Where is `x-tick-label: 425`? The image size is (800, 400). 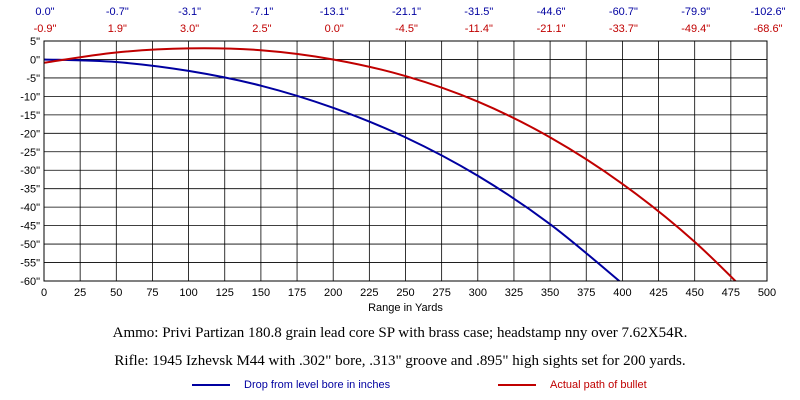 x-tick-label: 425 is located at coordinates (658, 293).